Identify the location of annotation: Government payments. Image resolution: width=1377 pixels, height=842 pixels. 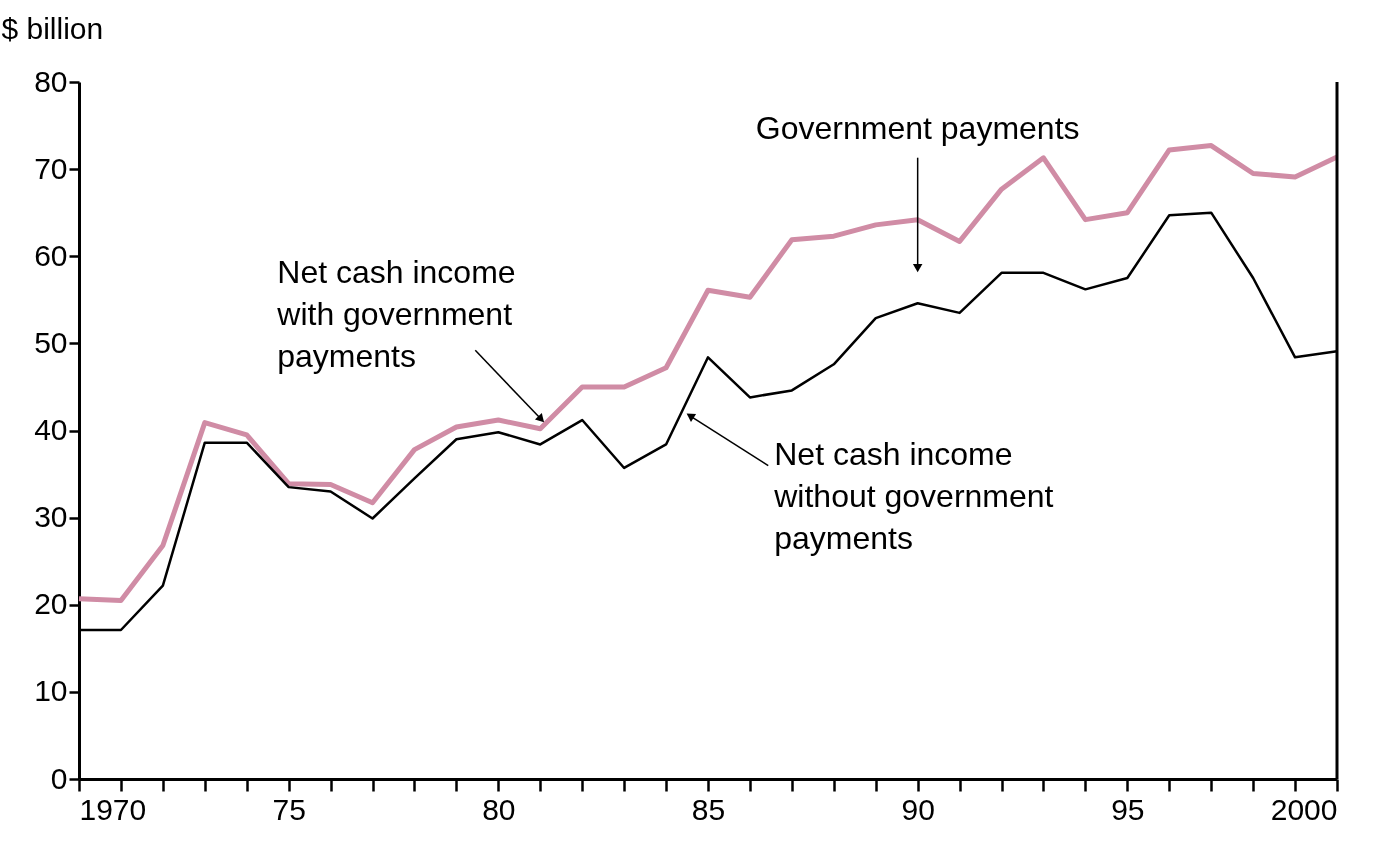
(917, 127).